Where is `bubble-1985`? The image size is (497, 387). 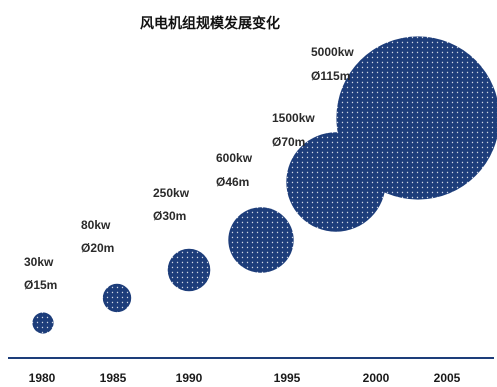 bubble-1985 is located at coordinates (117, 298).